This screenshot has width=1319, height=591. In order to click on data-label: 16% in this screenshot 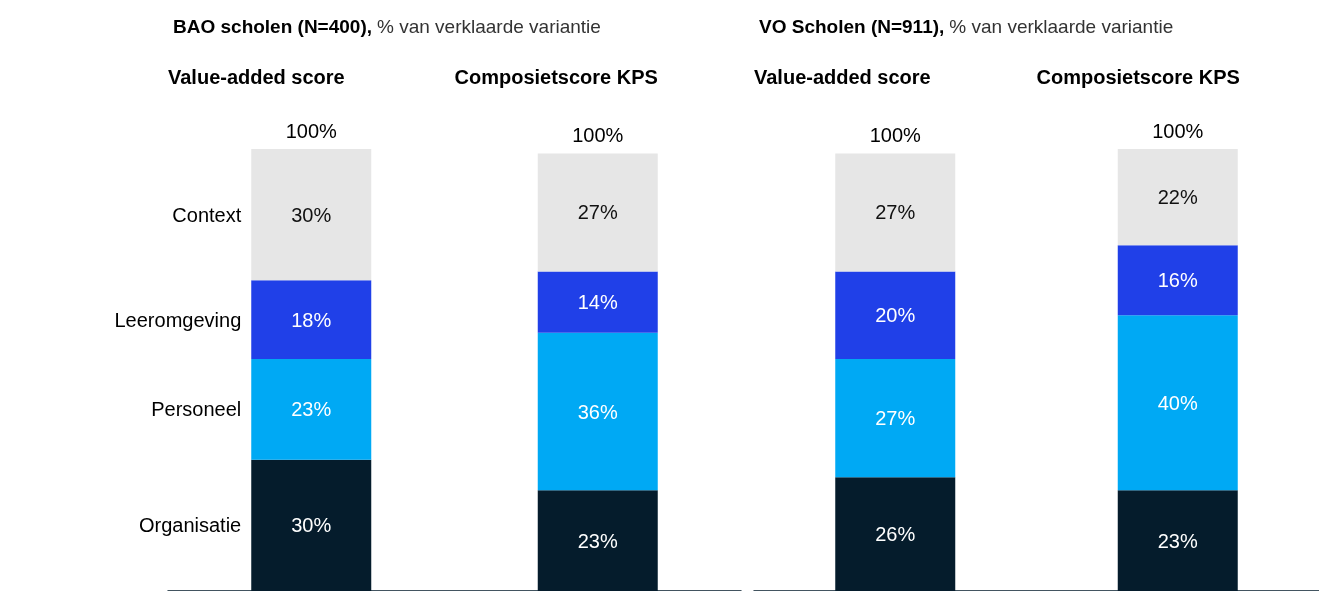, I will do `click(1177, 280)`.